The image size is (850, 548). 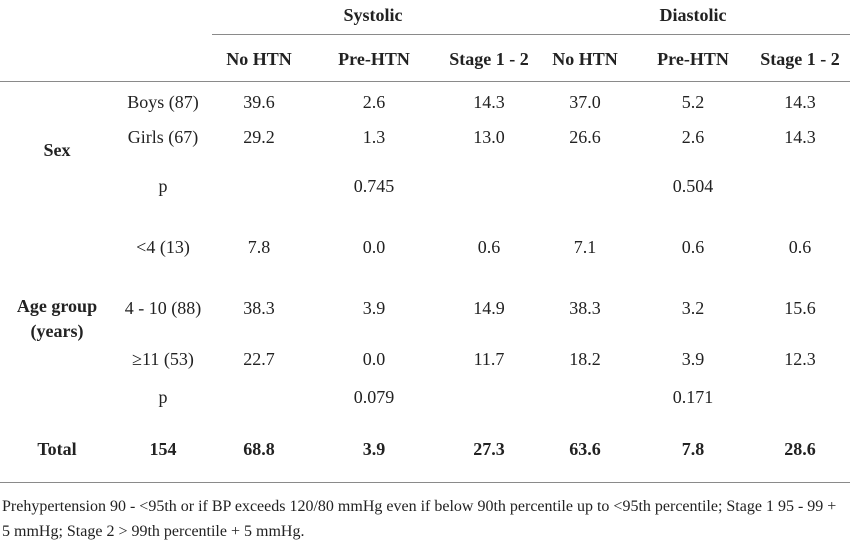 What do you see at coordinates (693, 102) in the screenshot?
I see `table-cell: 5.2` at bounding box center [693, 102].